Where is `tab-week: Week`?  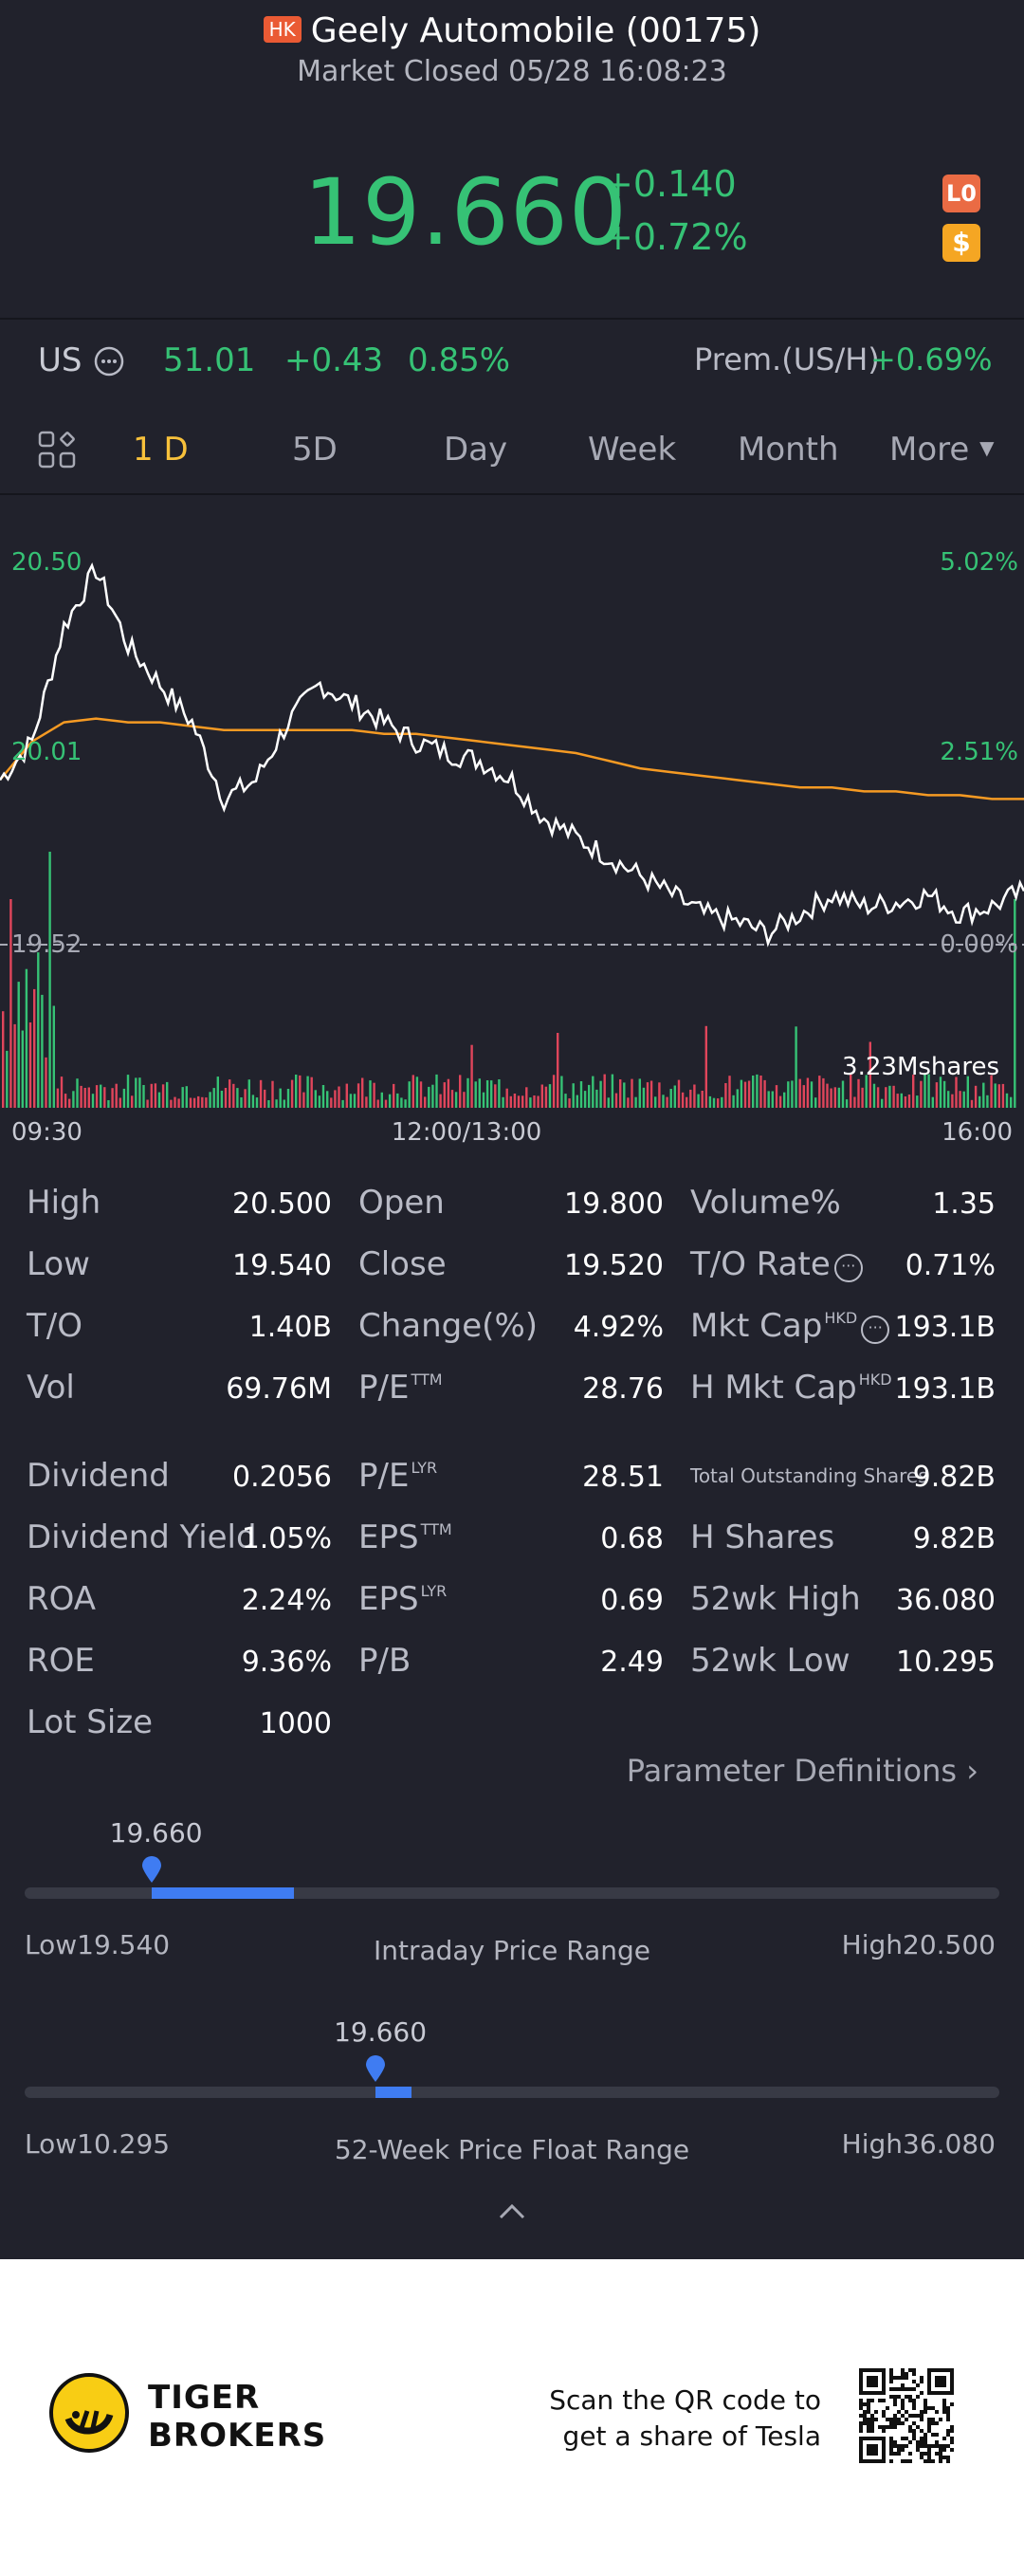 tab-week: Week is located at coordinates (632, 450).